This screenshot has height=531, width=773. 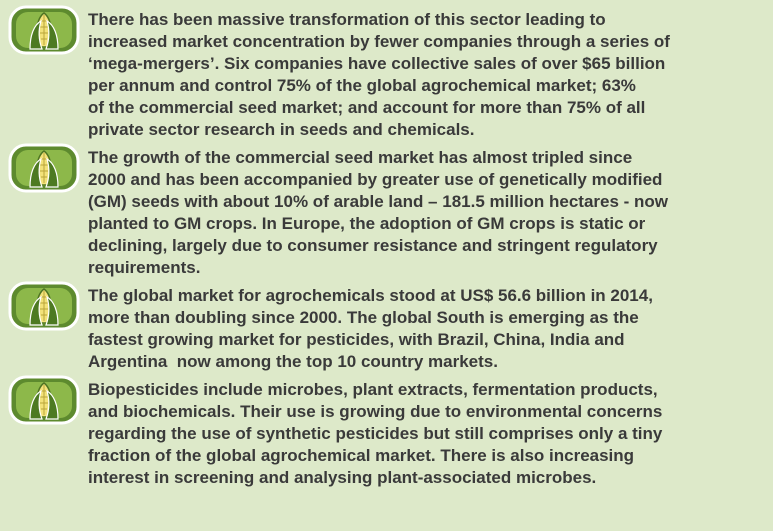 I want to click on text-line: requirements., so click(x=144, y=267).